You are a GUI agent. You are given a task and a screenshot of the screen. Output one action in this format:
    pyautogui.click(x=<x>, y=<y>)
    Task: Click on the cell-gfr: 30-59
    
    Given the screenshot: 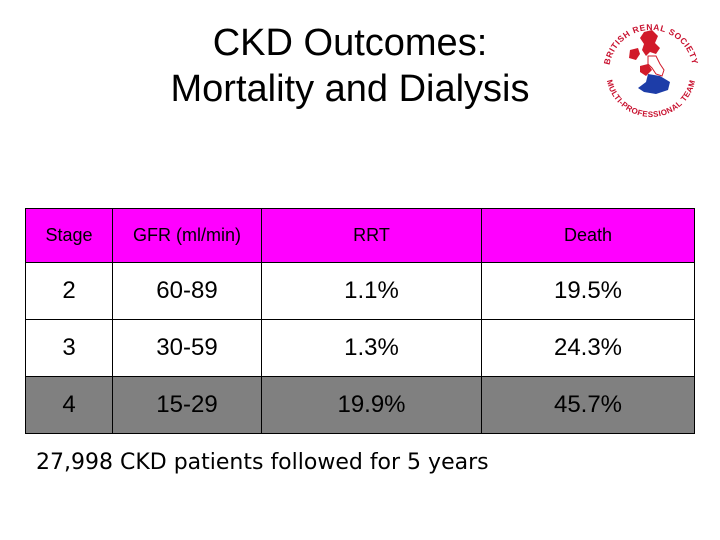 What is the action you would take?
    pyautogui.click(x=187, y=348)
    